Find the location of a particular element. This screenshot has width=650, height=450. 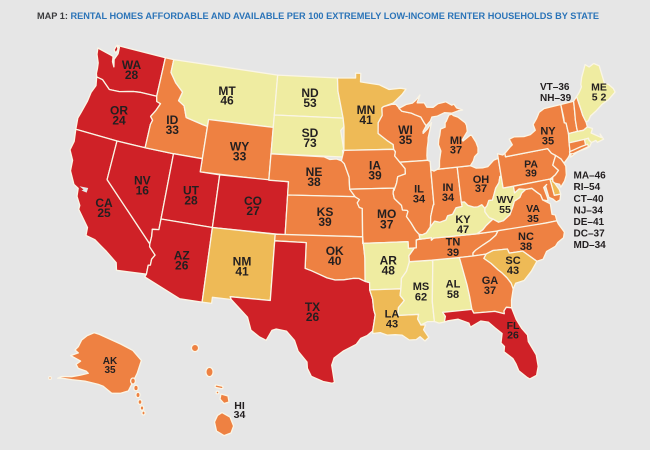

svg-text: 24 is located at coordinates (119, 121).